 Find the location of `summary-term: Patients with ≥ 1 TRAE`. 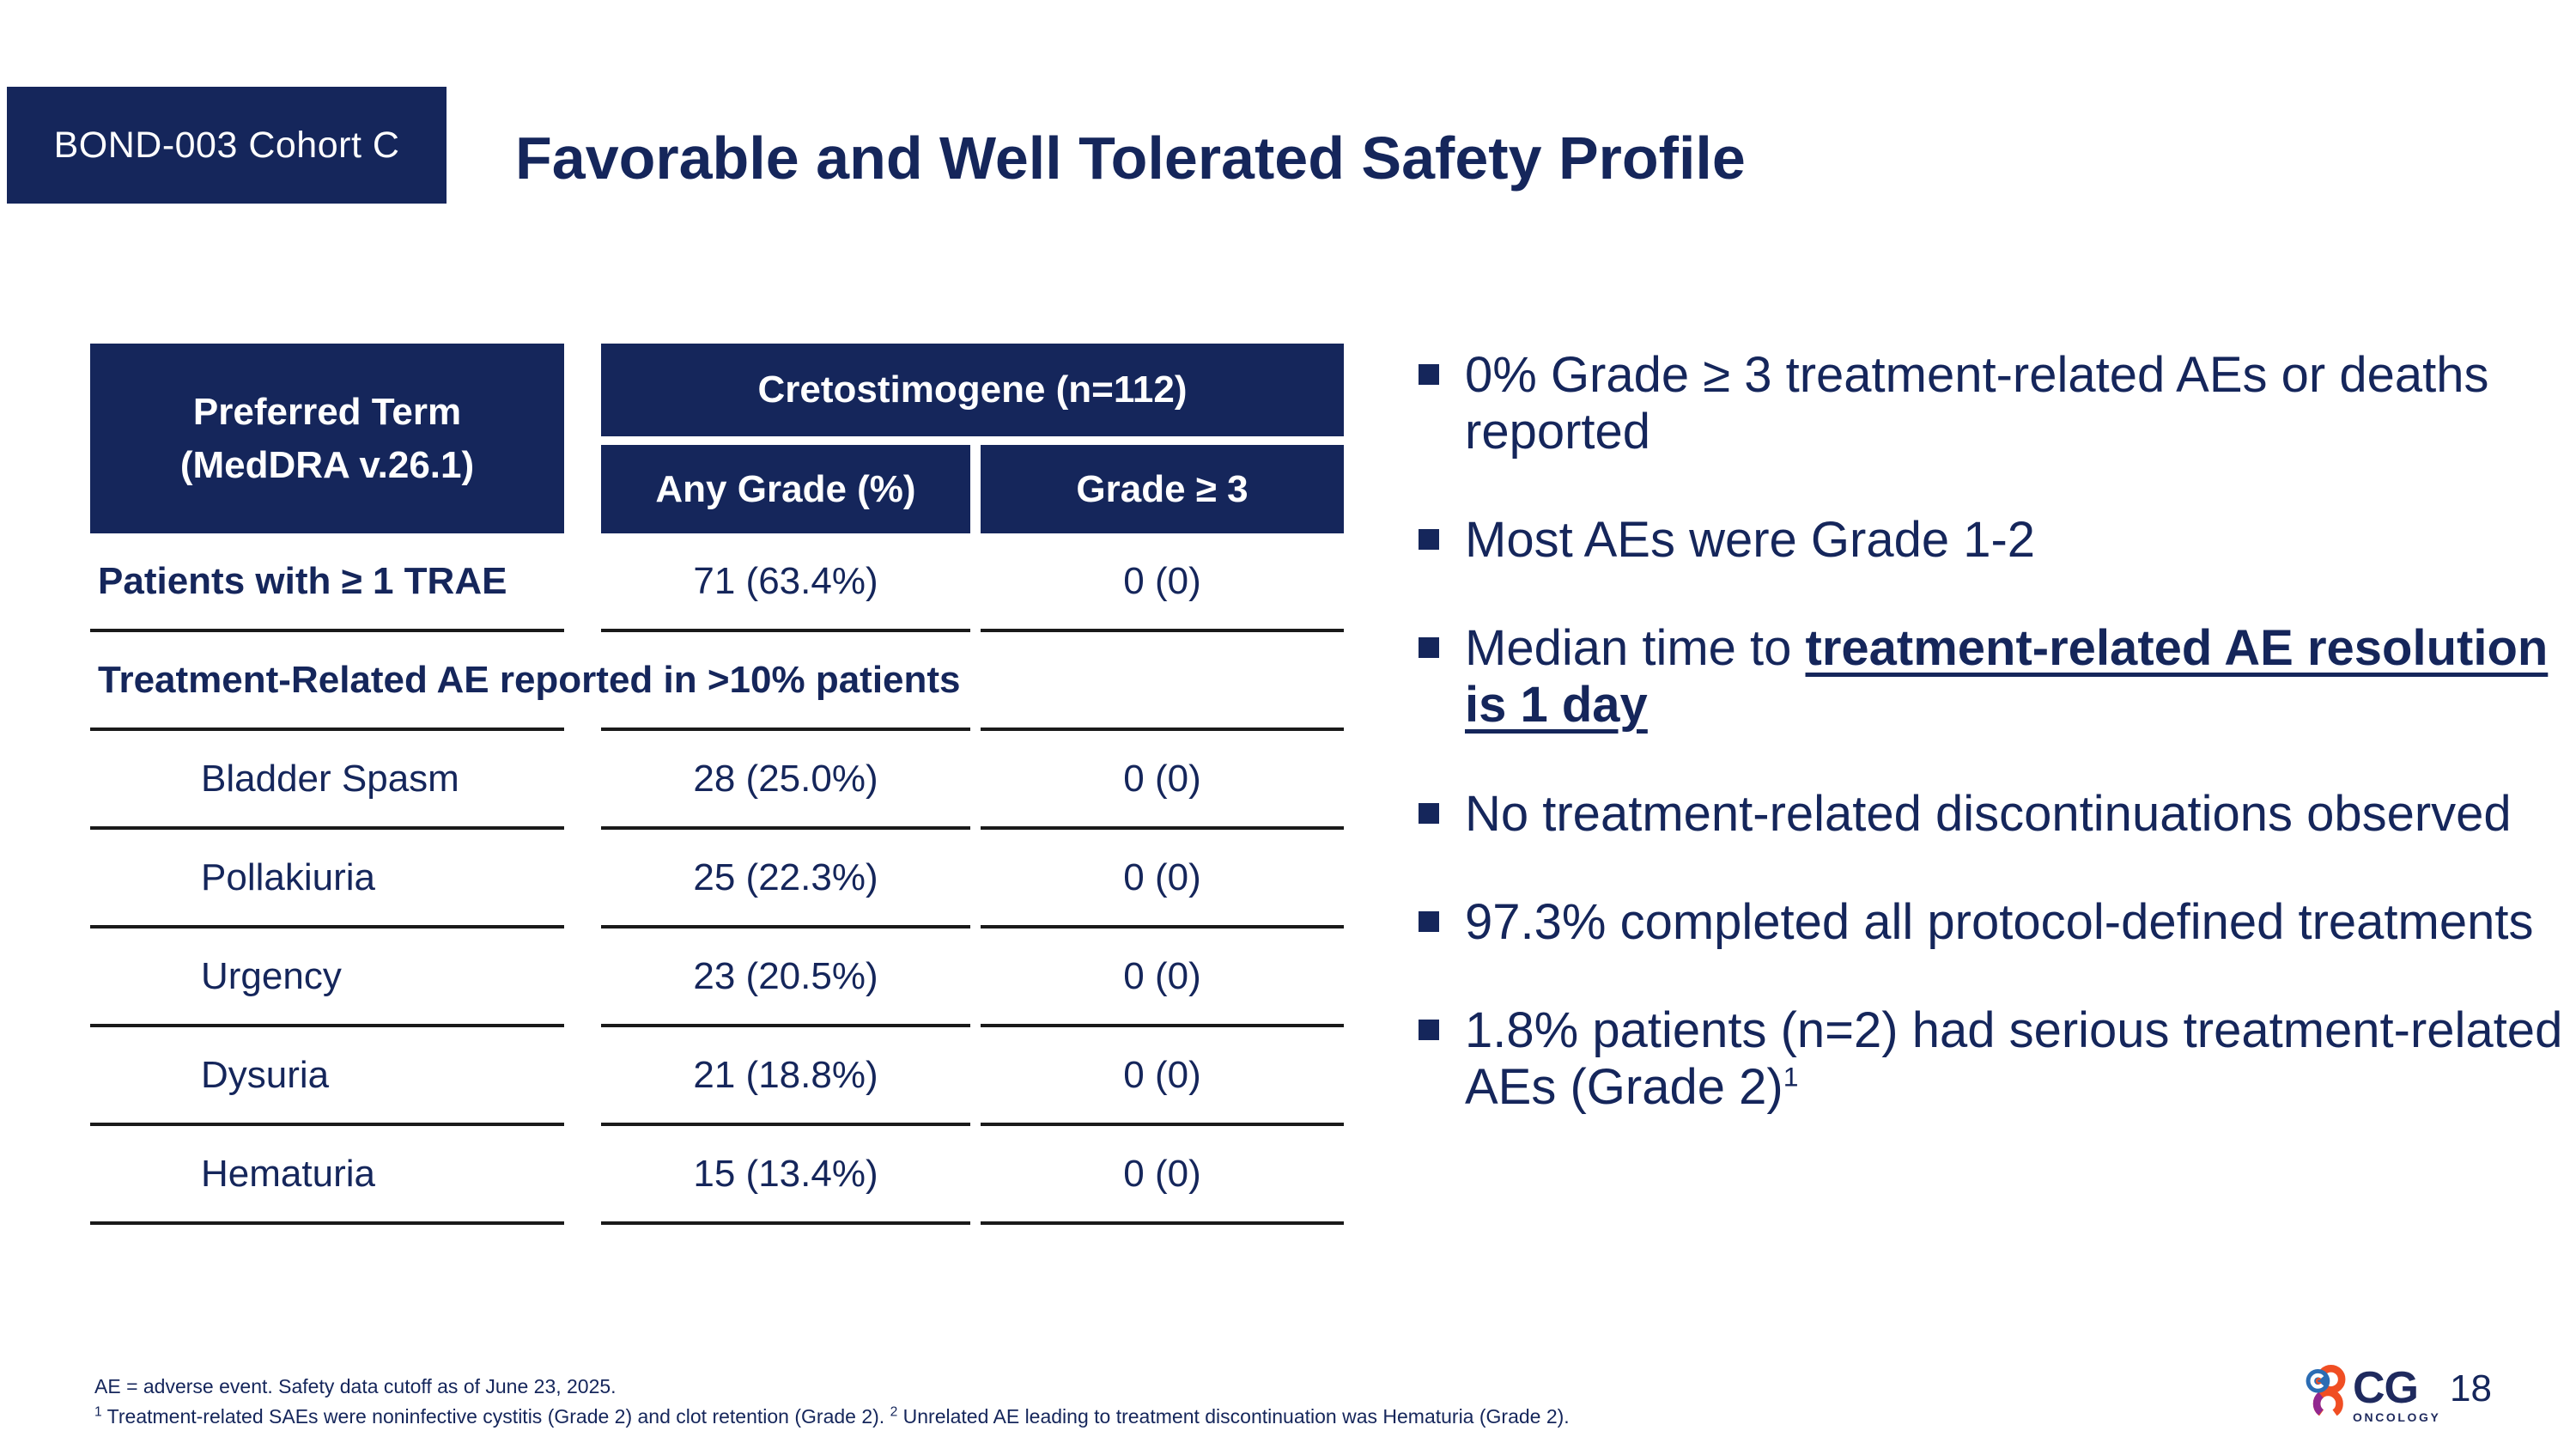

summary-term: Patients with ≥ 1 TRAE is located at coordinates (327, 582).